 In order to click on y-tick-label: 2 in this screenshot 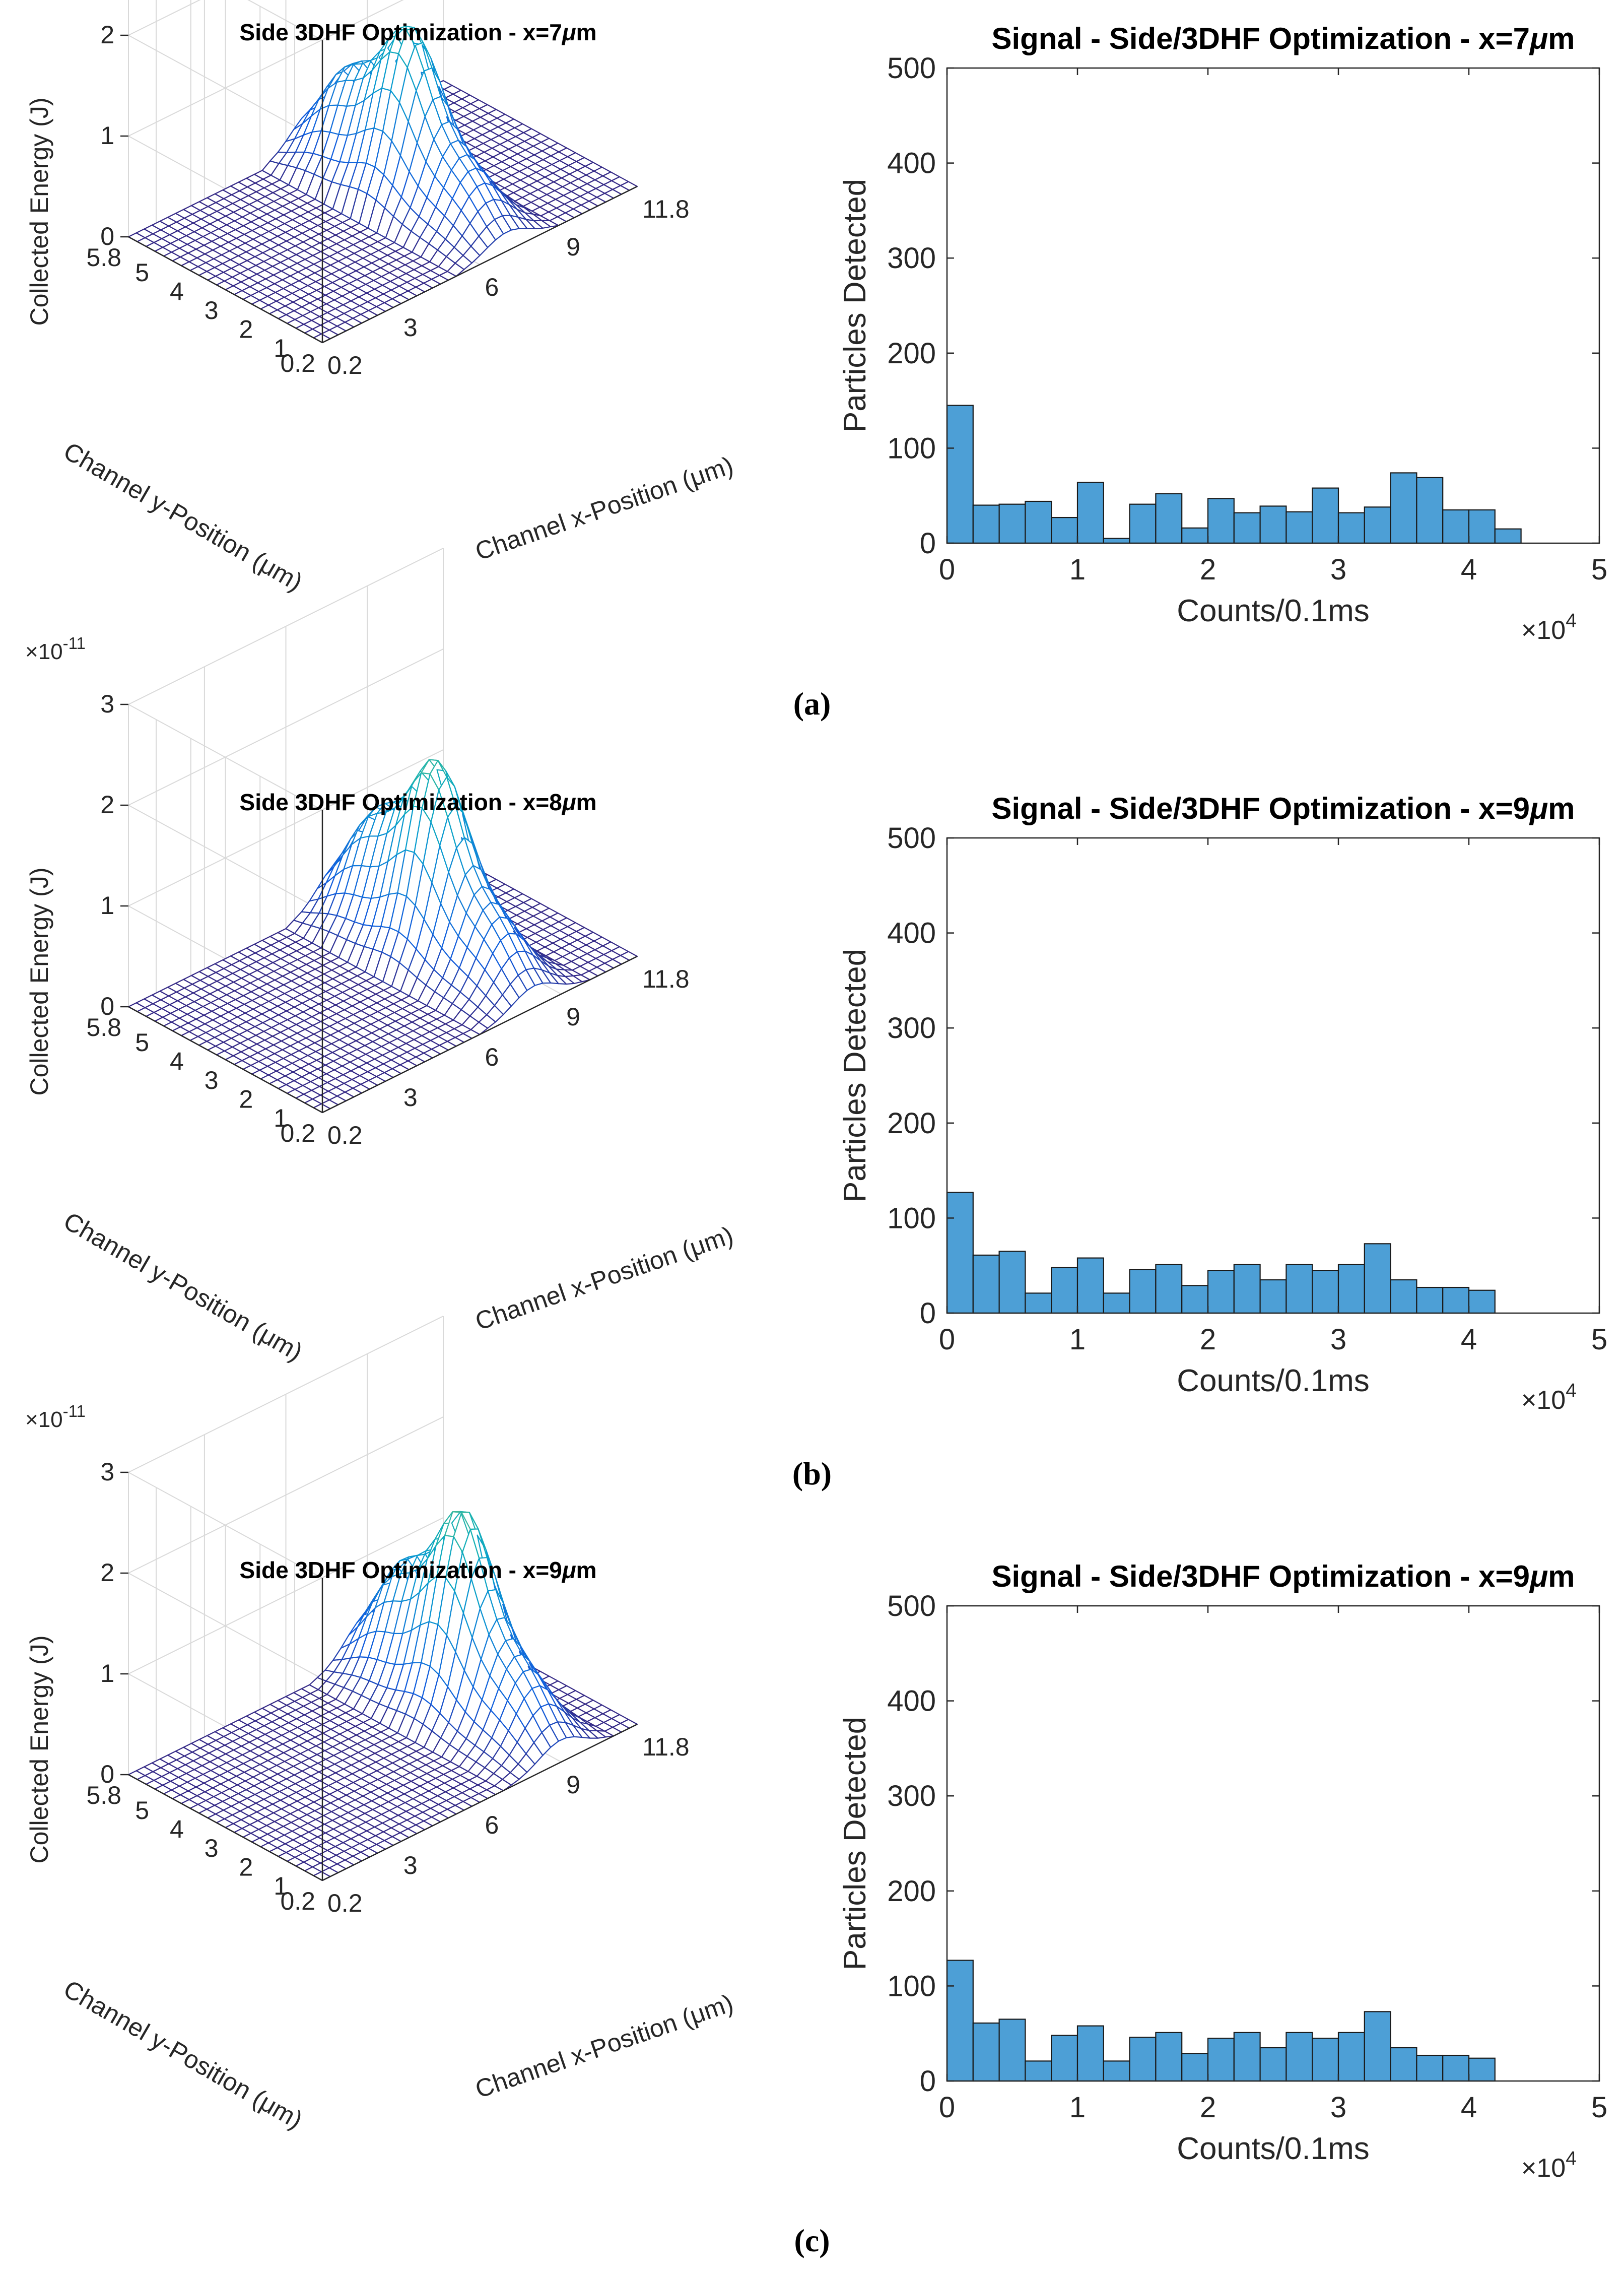, I will do `click(246, 1100)`.